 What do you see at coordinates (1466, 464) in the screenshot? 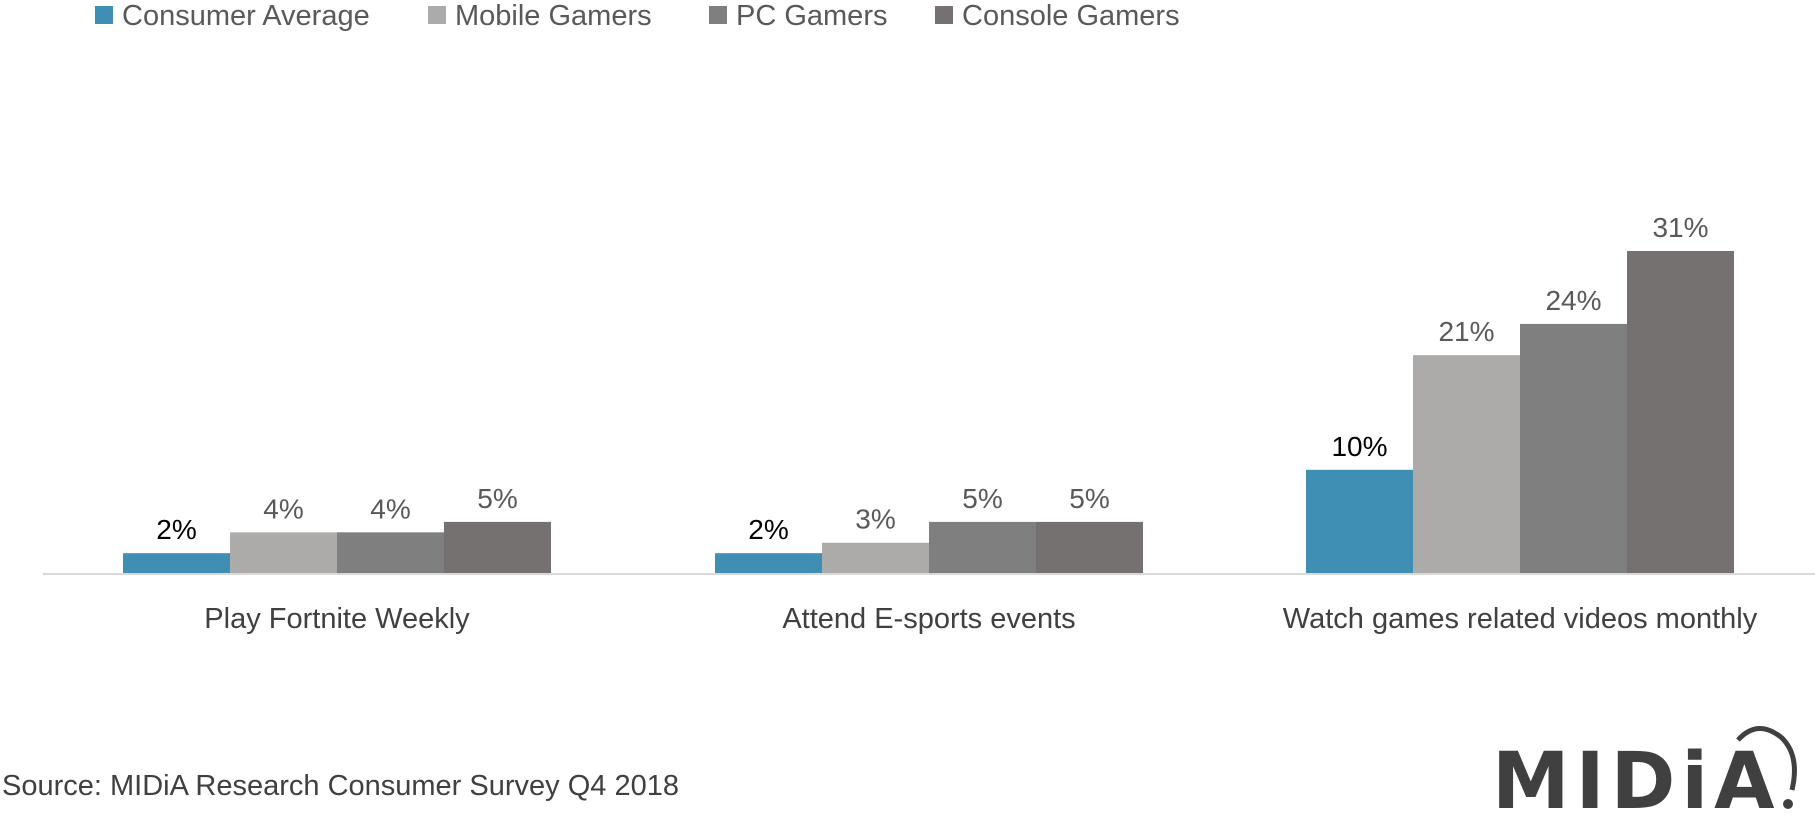
I see `bar-mobile-gamers-watch-games-related-videos-monthly` at bounding box center [1466, 464].